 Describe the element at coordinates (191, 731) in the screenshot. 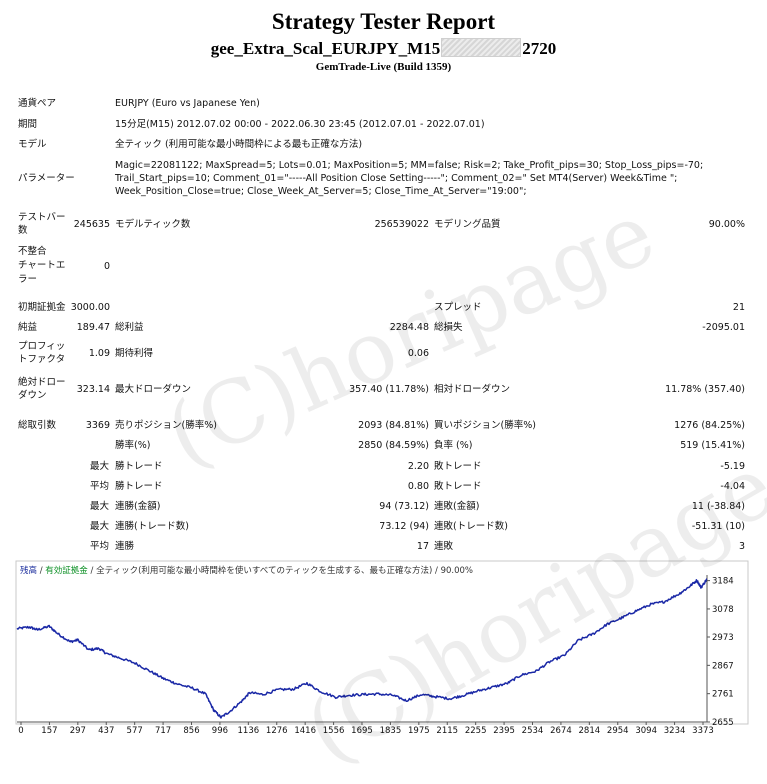

I see `x-tick-label: 856` at that location.